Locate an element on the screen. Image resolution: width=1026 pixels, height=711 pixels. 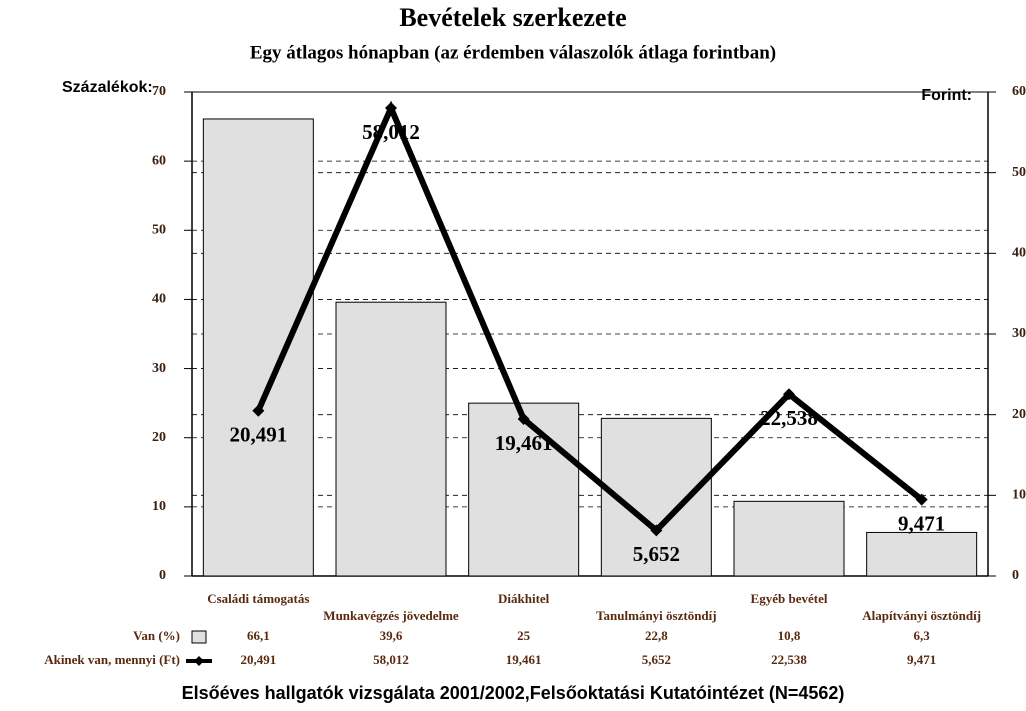
table-cell: 5,652 is located at coordinates (656, 659).